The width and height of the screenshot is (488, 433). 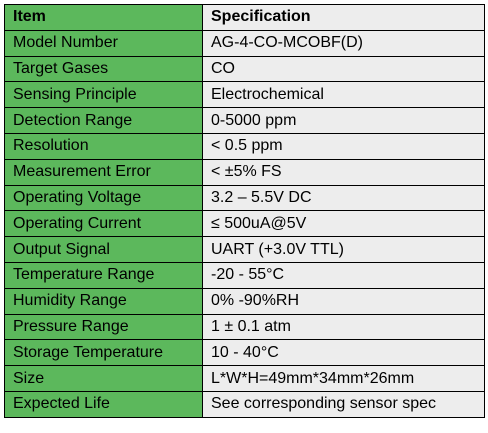 What do you see at coordinates (103, 17) in the screenshot?
I see `item-column-header: Item` at bounding box center [103, 17].